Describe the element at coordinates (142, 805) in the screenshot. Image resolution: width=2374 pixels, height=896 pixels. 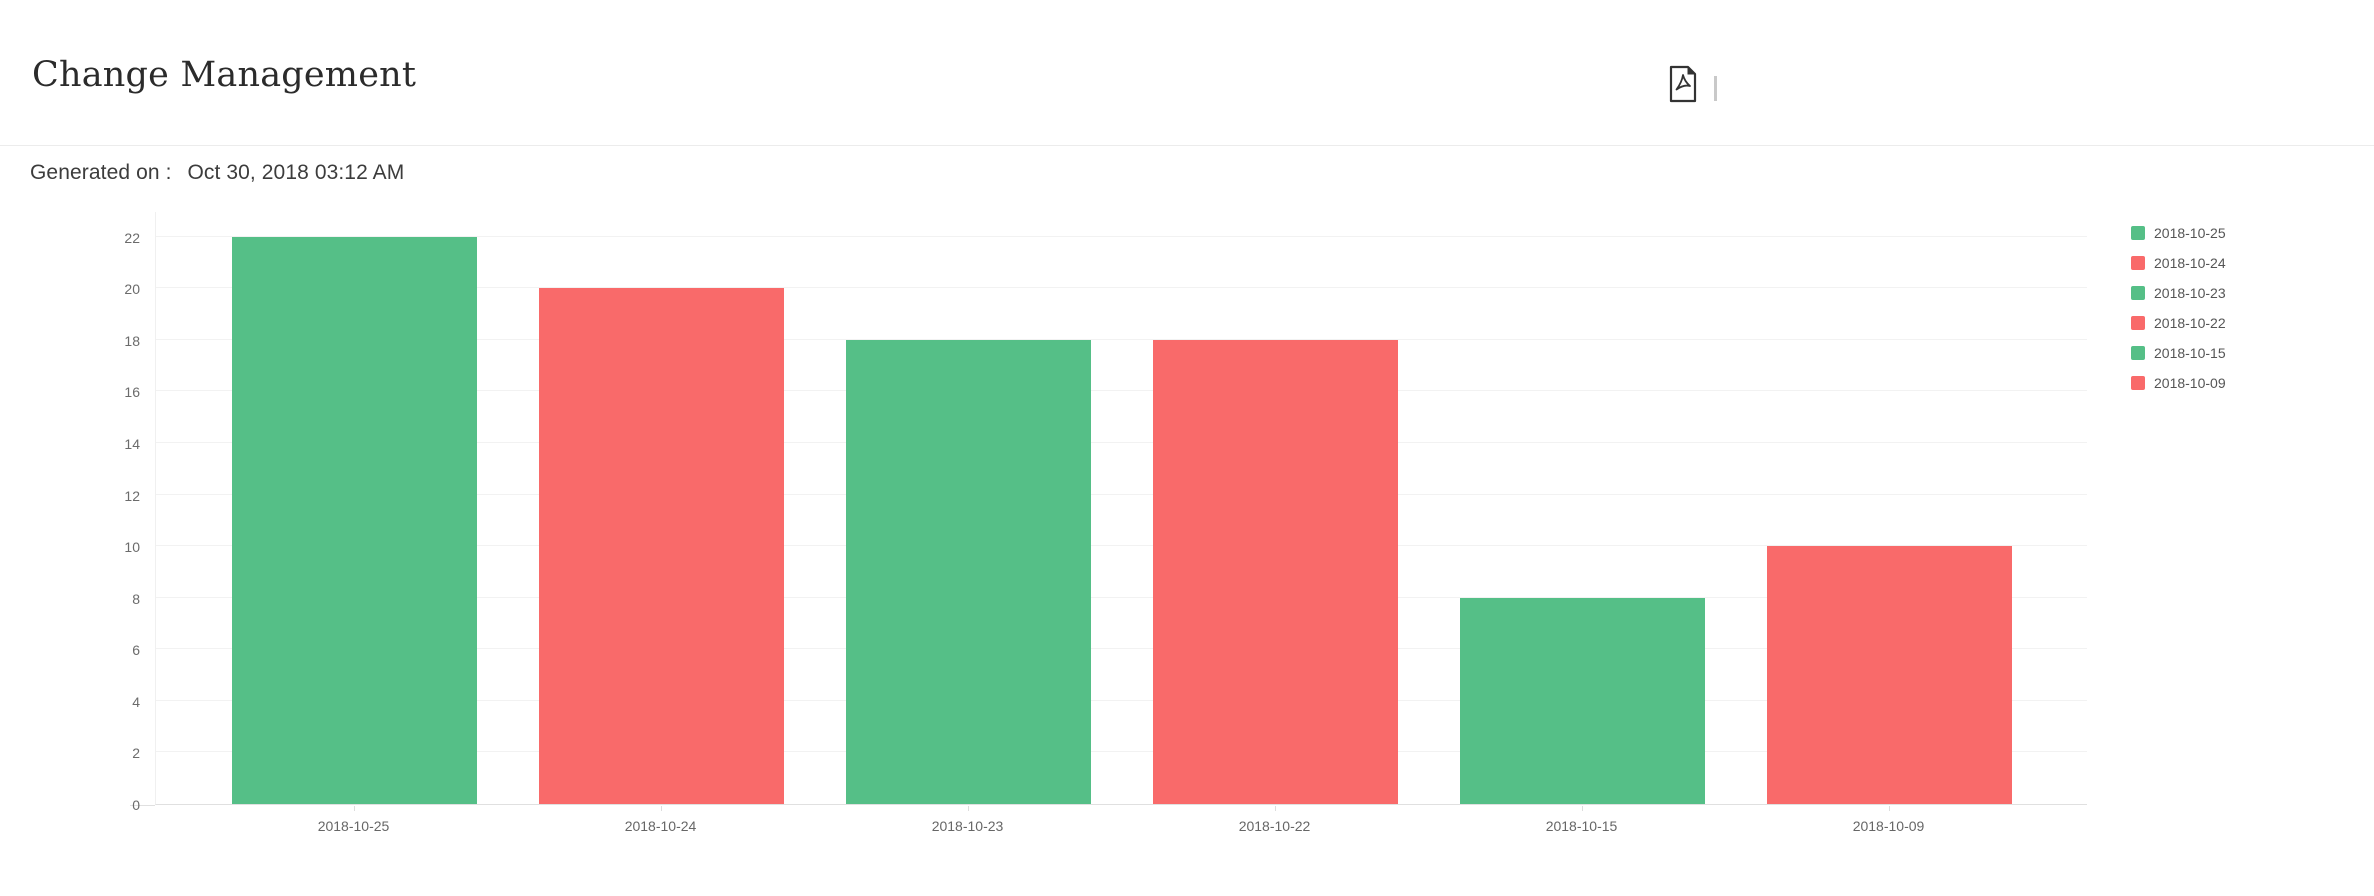
I see `x-axis-baseline` at that location.